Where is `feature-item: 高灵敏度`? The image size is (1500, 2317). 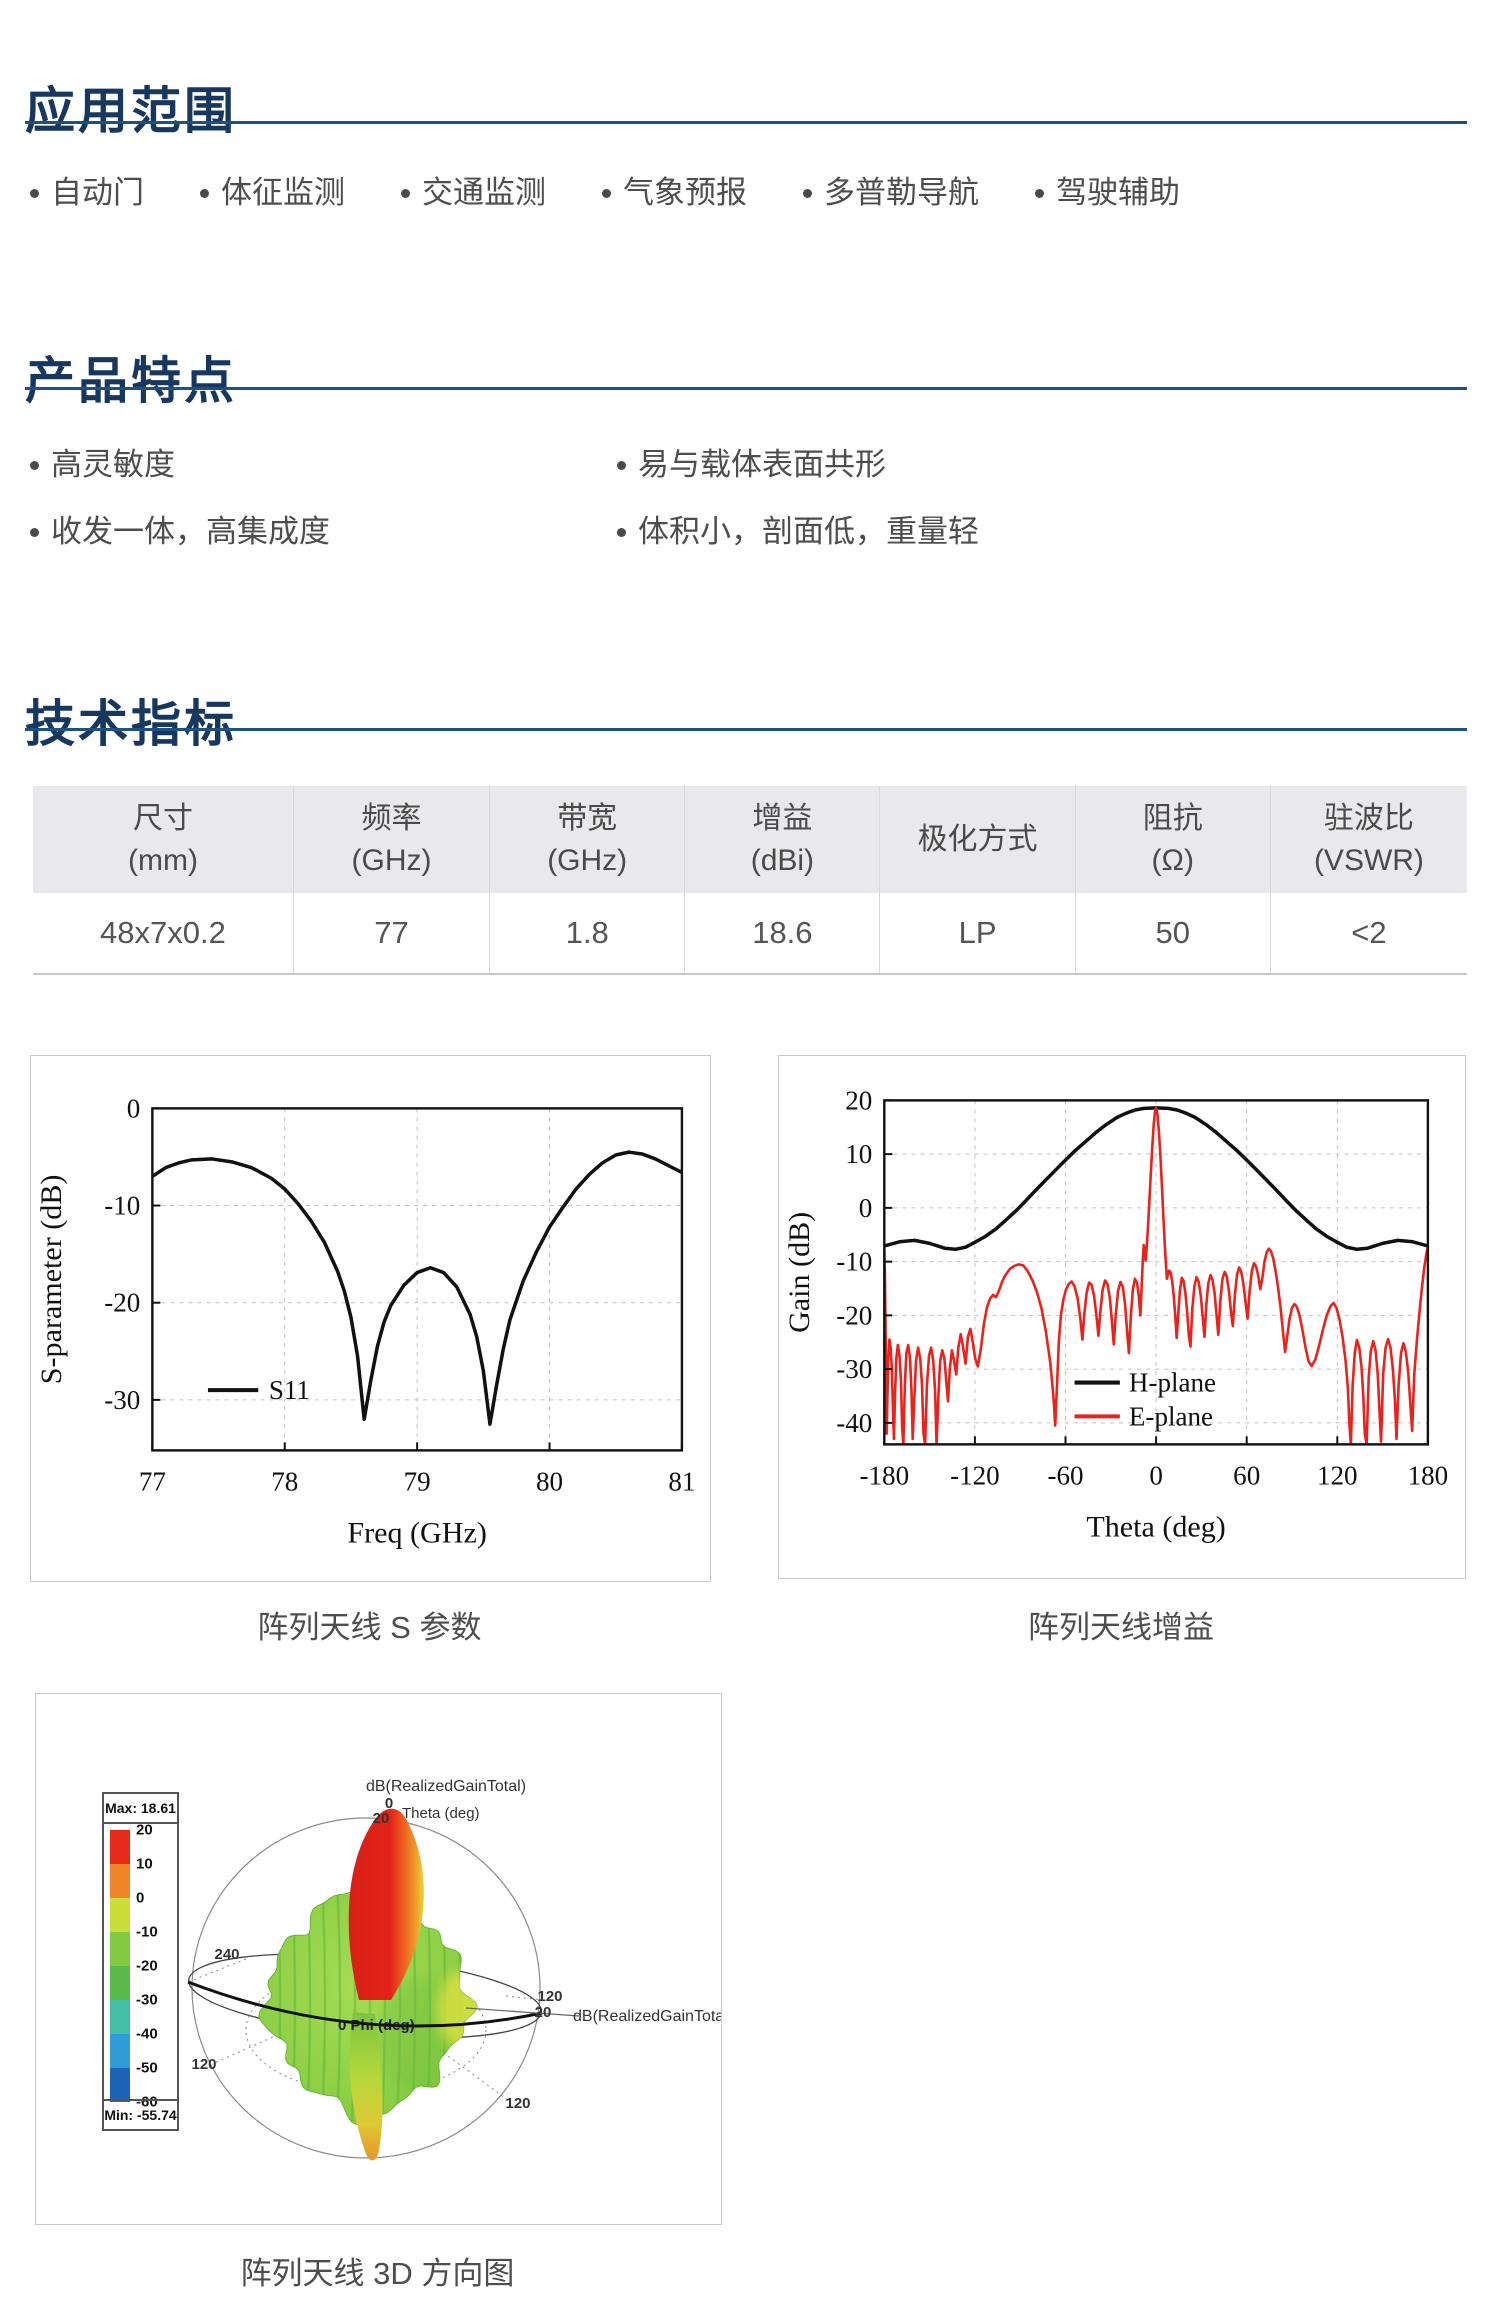 feature-item: 高灵敏度 is located at coordinates (180, 465).